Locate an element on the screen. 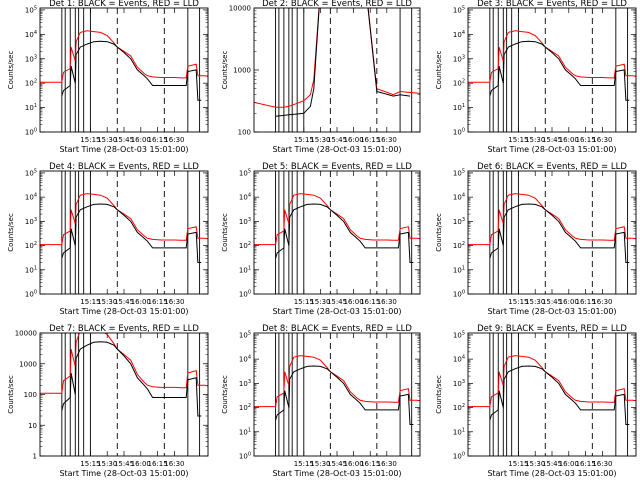 This screenshot has width=640, height=480. y-tick-label: 10000 is located at coordinates (240, 9).